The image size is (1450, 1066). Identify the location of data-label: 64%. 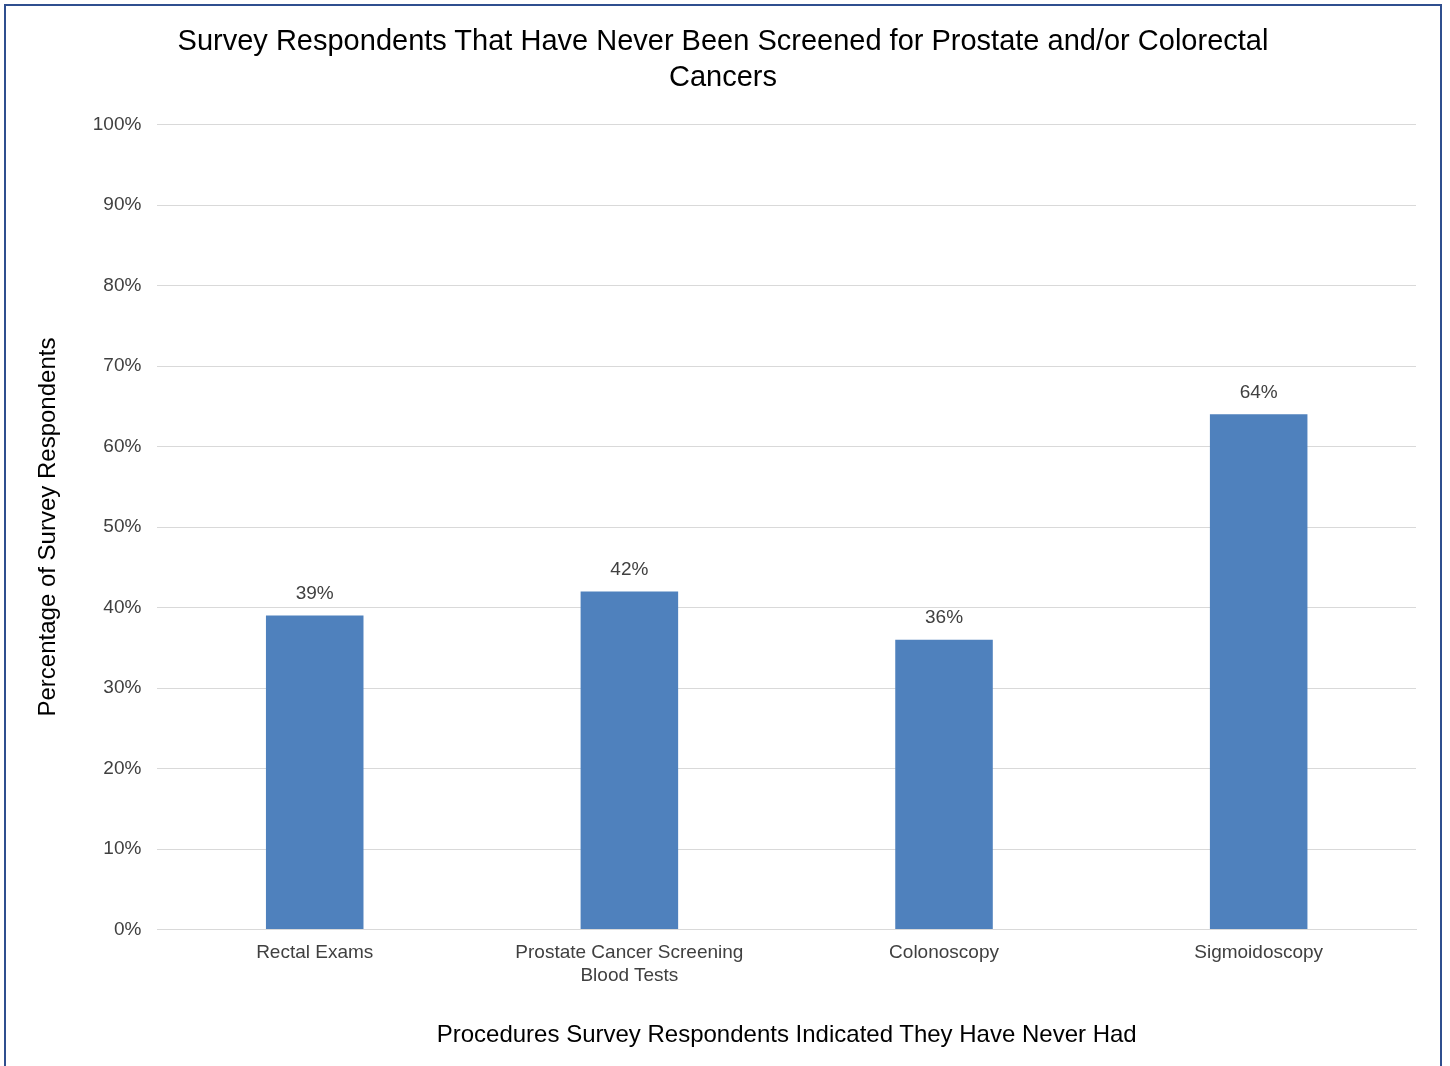
(1258, 392).